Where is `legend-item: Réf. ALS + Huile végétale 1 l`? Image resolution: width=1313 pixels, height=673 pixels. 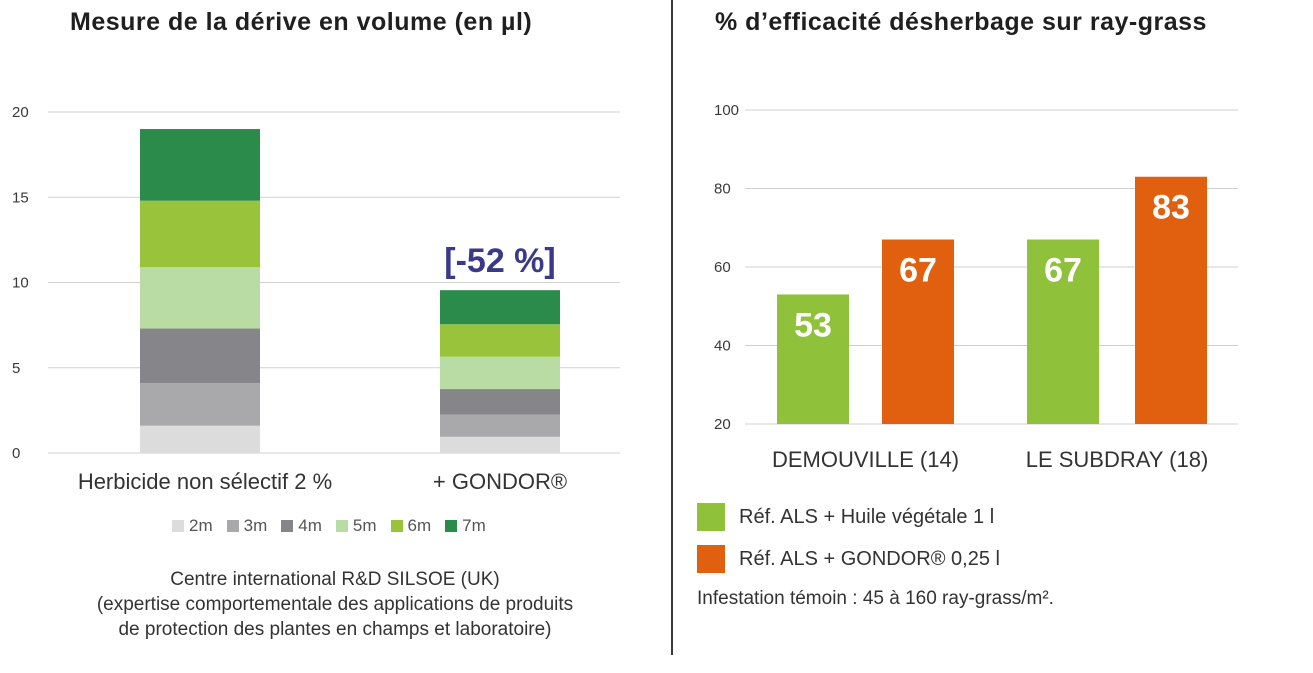
legend-item: Réf. ALS + Huile végétale 1 l is located at coordinates (848, 517).